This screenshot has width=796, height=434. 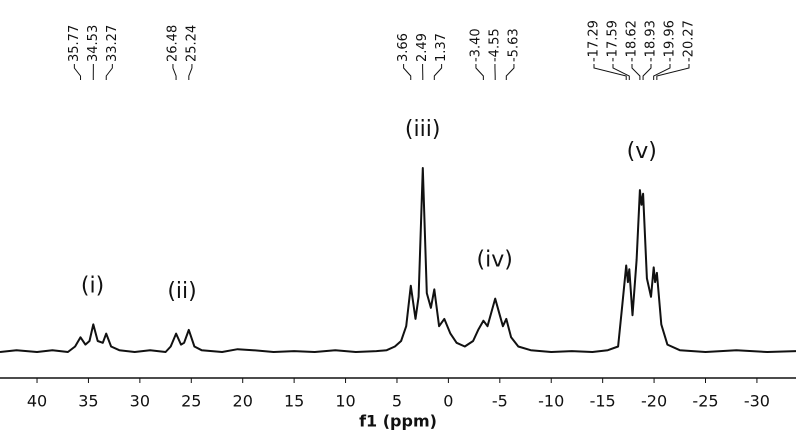 What do you see at coordinates (513, 45) in the screenshot?
I see `peak-label: -5.63` at bounding box center [513, 45].